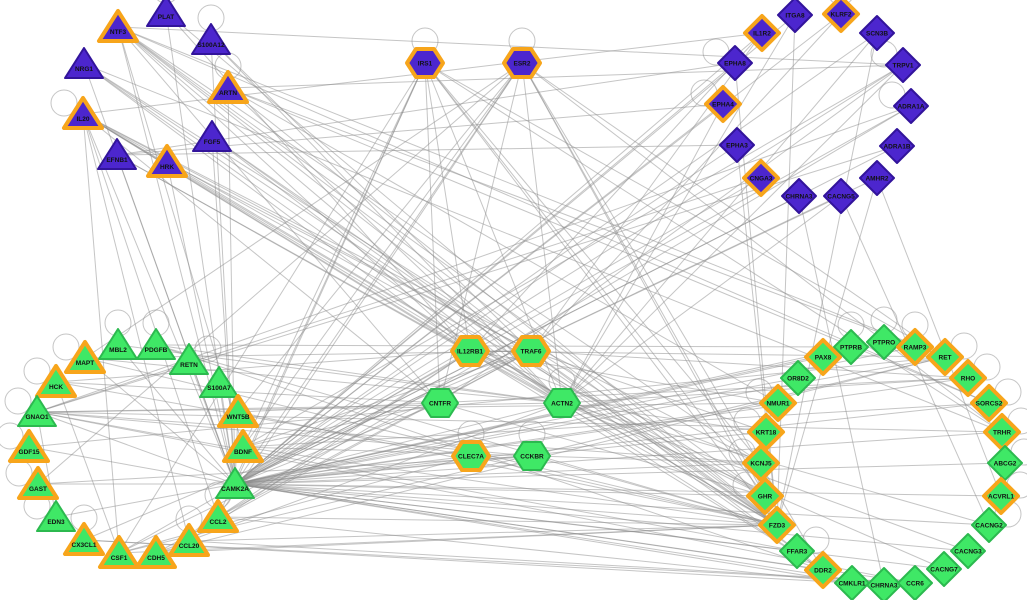 Image resolution: width=1027 pixels, height=600 pixels. What do you see at coordinates (884, 583) in the screenshot?
I see `node-CHRNA3_G: CHRNA3` at bounding box center [884, 583].